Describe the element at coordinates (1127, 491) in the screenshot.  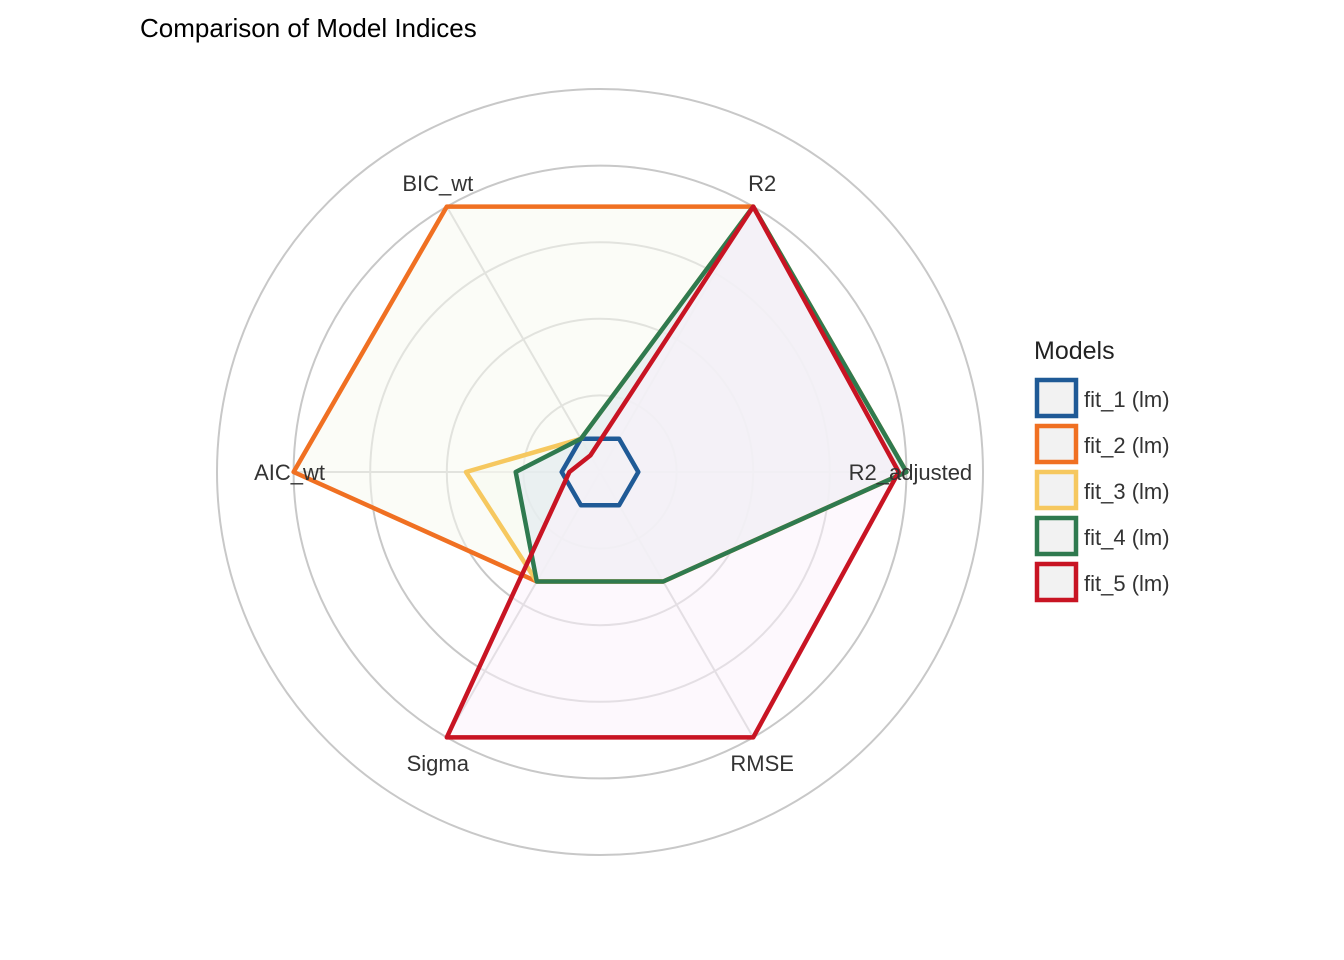
I see `legend-label-fit-3: fit_3 (lm)` at that location.